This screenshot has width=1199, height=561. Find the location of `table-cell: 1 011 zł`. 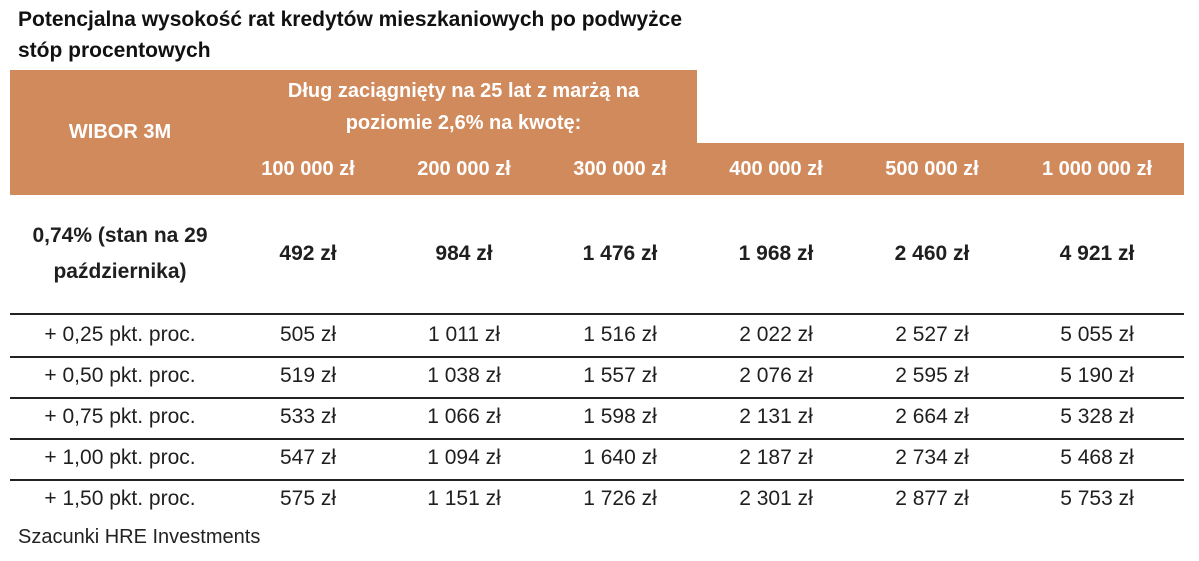

table-cell: 1 011 zł is located at coordinates (464, 334).